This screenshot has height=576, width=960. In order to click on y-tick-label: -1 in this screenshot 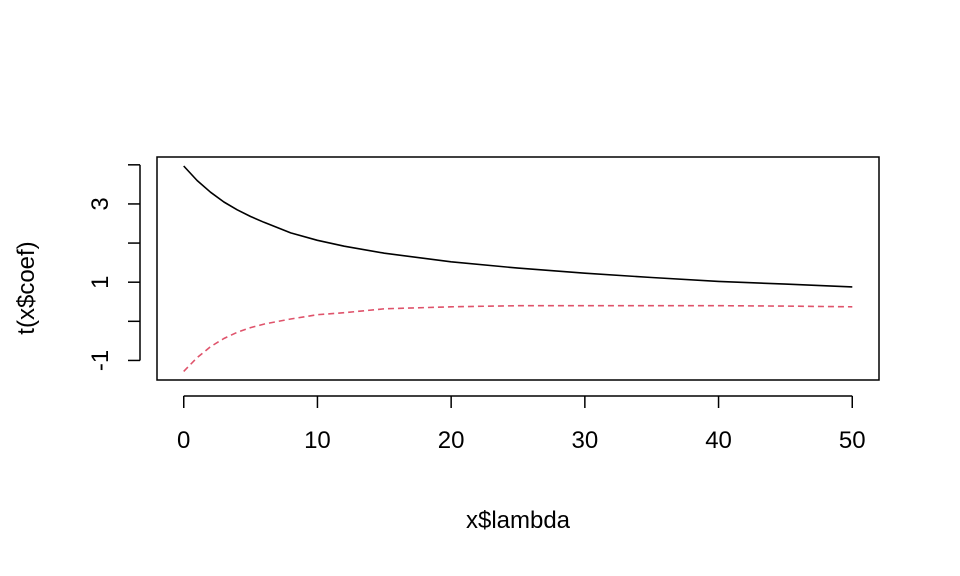, I will do `click(100, 360)`.